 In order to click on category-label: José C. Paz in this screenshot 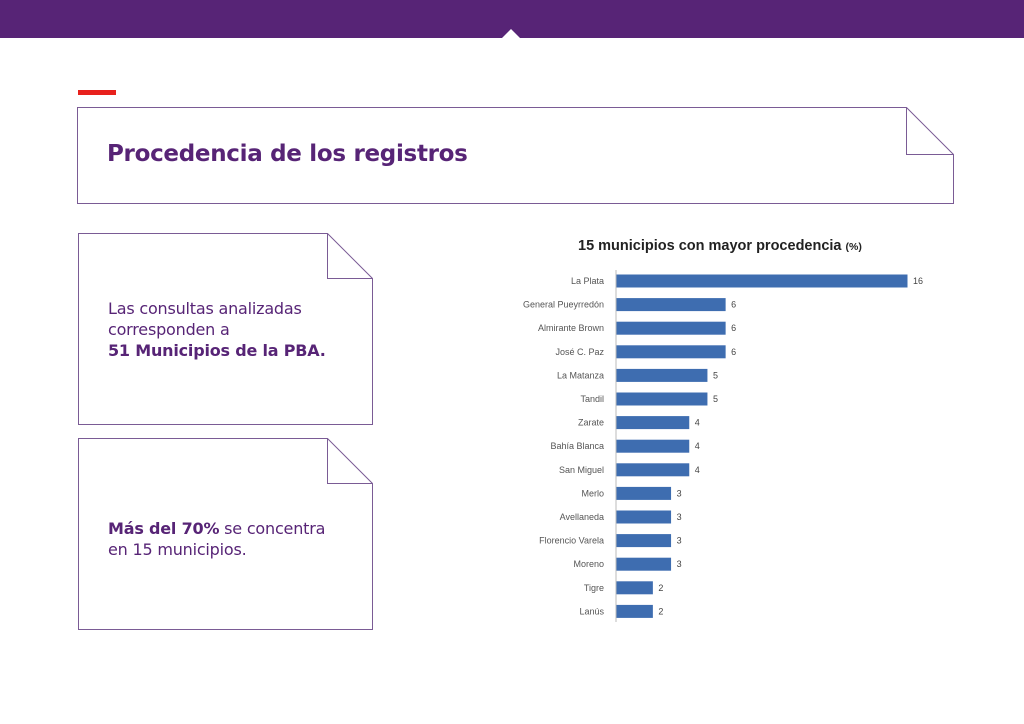, I will do `click(579, 352)`.